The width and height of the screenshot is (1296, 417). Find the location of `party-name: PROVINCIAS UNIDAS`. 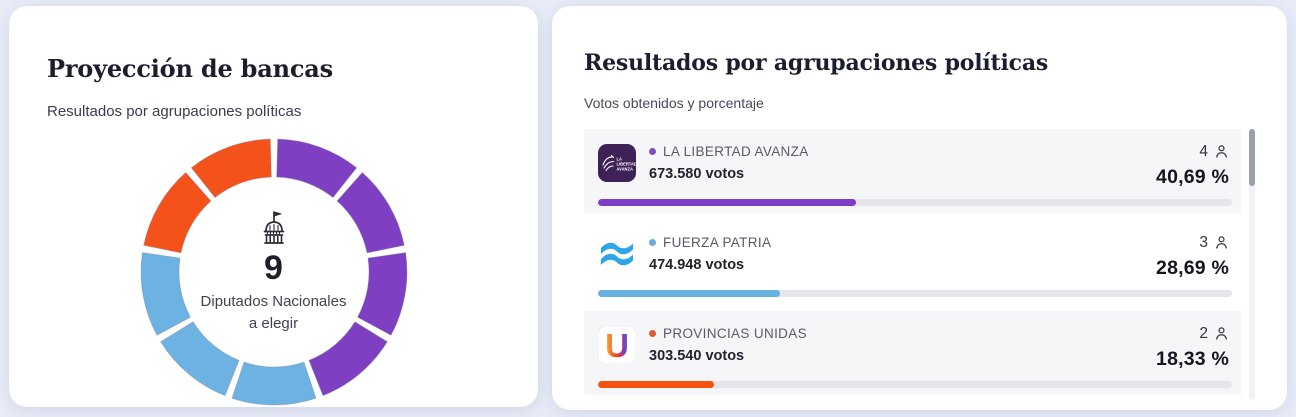

party-name: PROVINCIAS UNIDAS is located at coordinates (735, 333).